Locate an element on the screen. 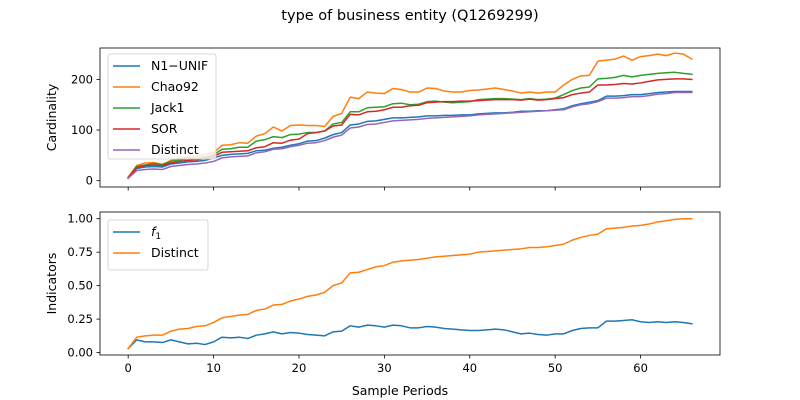 The height and width of the screenshot is (400, 800). legend-frame is located at coordinates (162, 106).